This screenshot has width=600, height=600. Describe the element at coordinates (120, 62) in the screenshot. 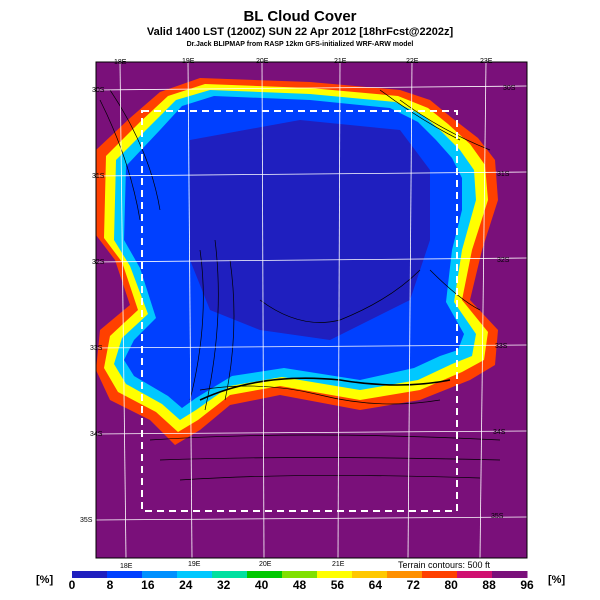

I see `lon-label-top: 18E` at that location.